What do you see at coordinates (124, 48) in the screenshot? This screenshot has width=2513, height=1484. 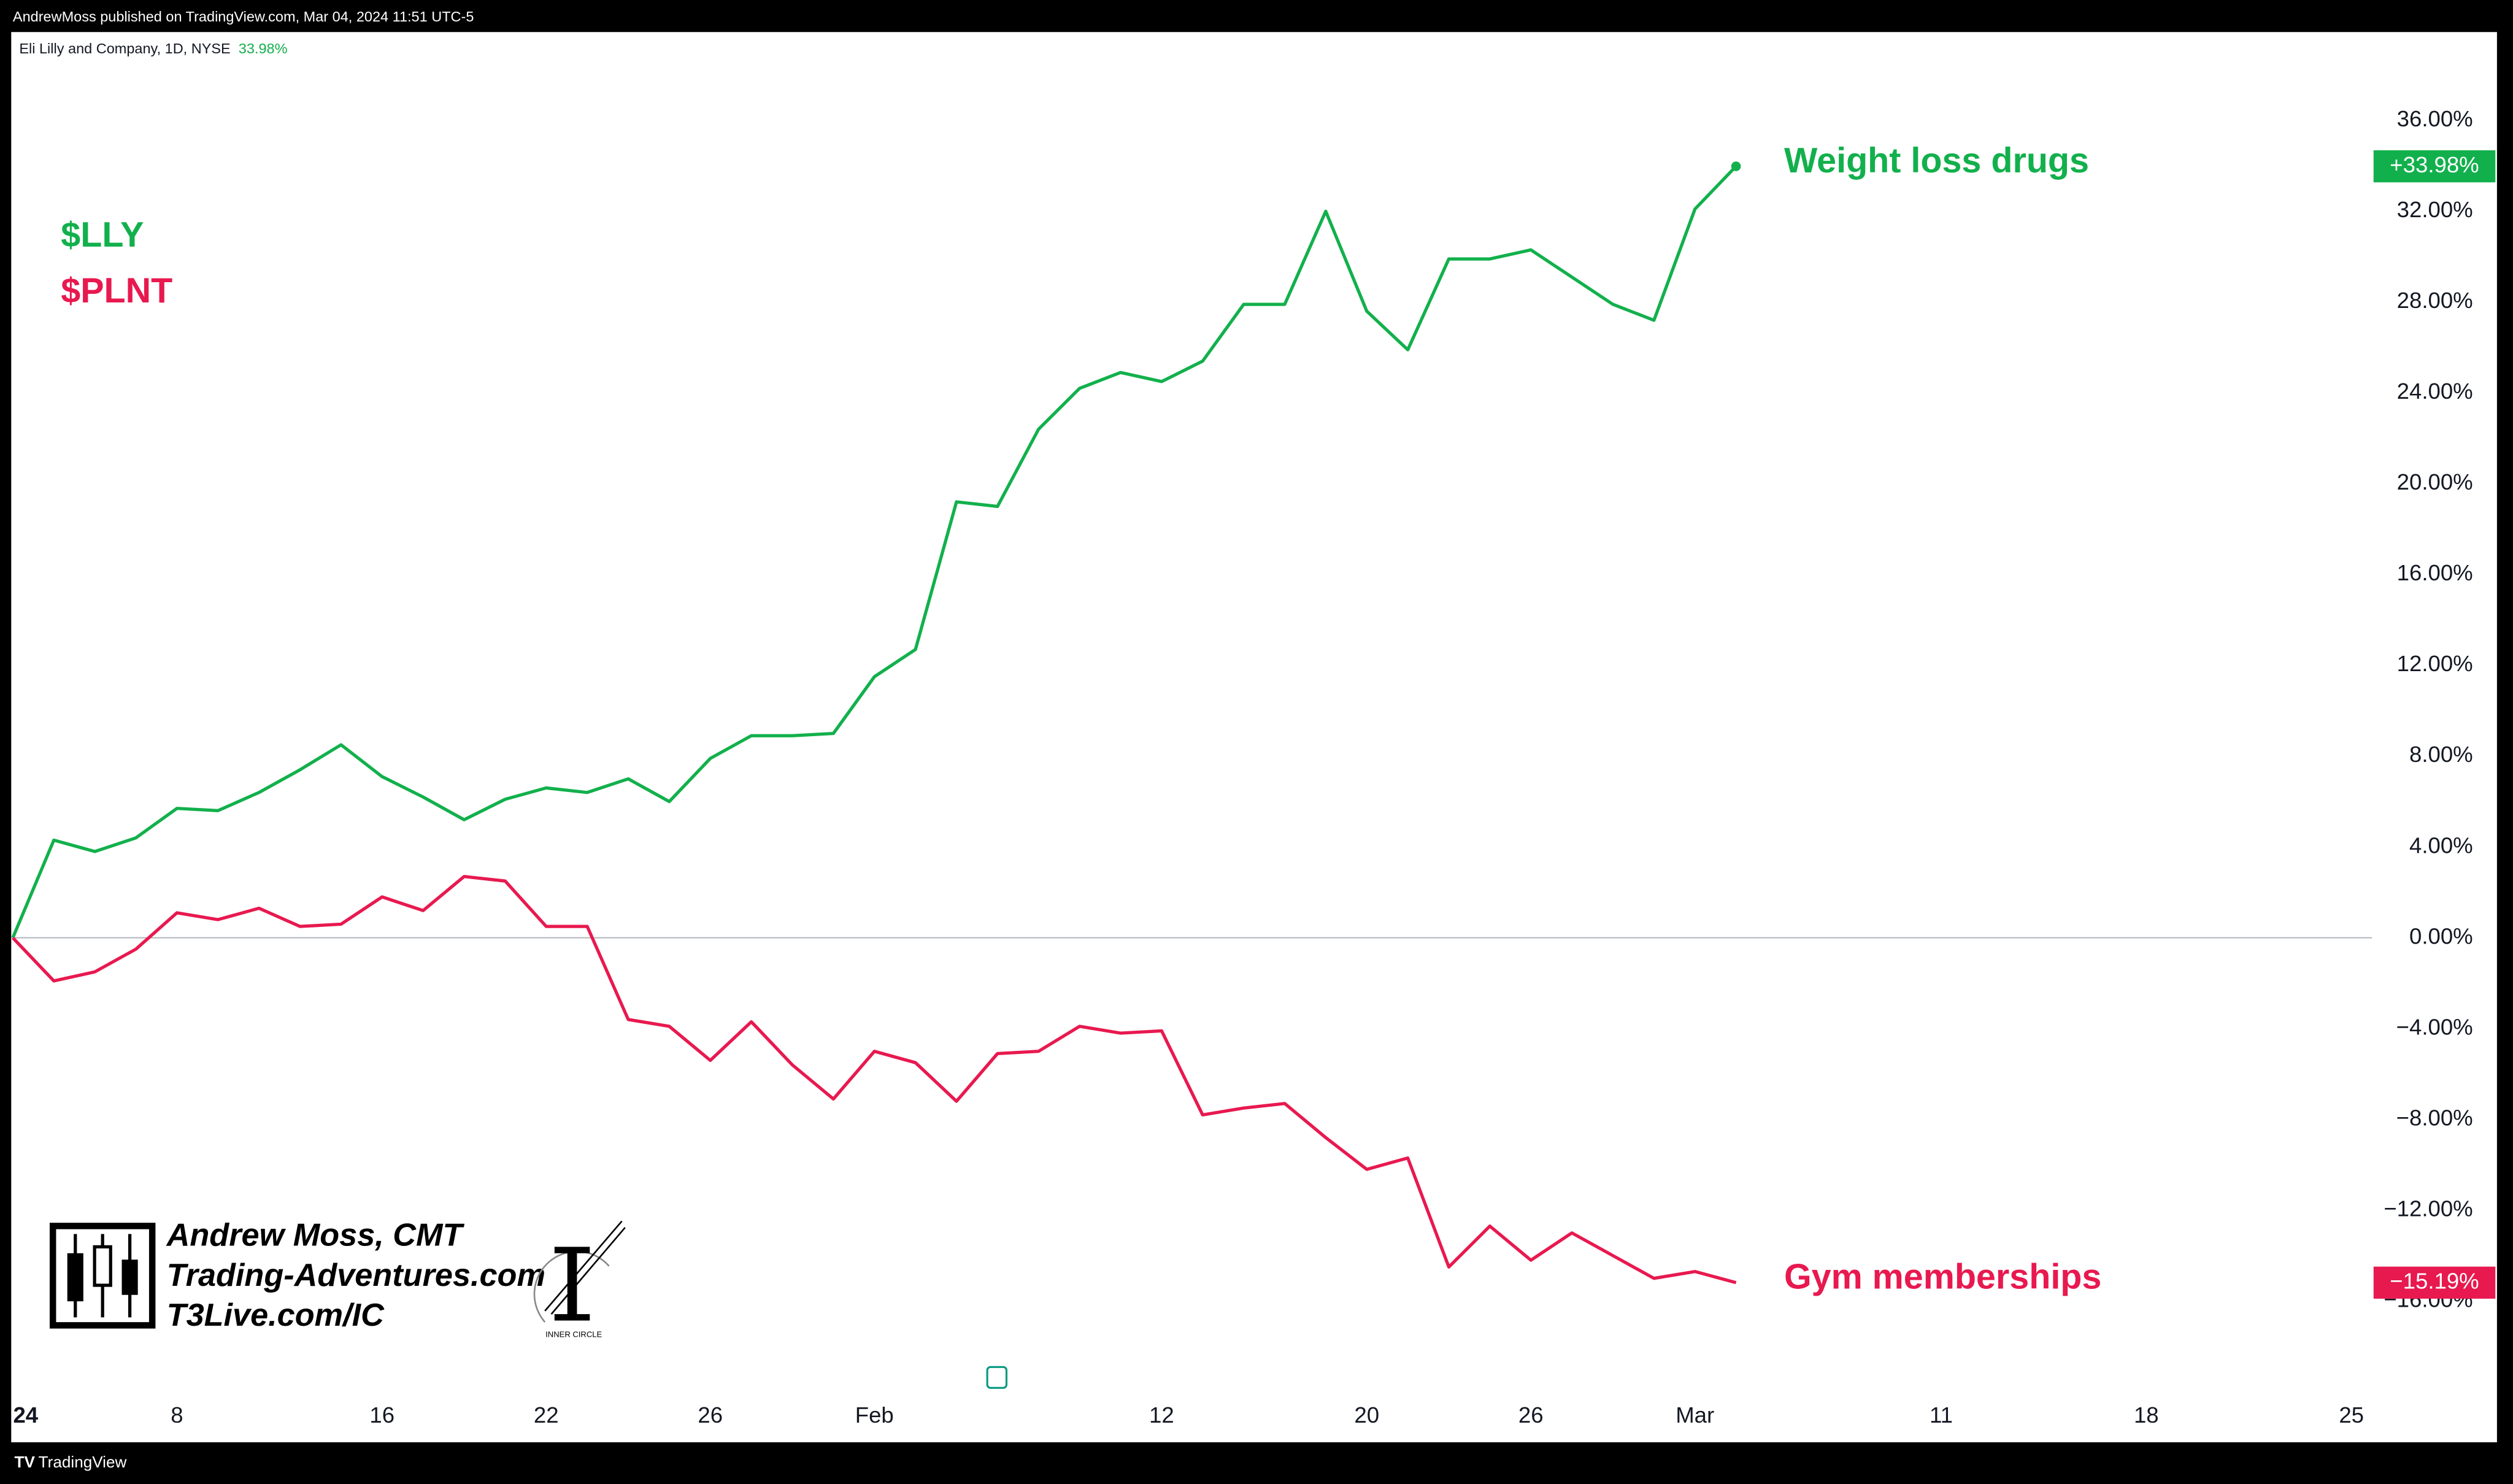 I see `symbol-title: Eli Lilly and Company, 1D, NYSE` at bounding box center [124, 48].